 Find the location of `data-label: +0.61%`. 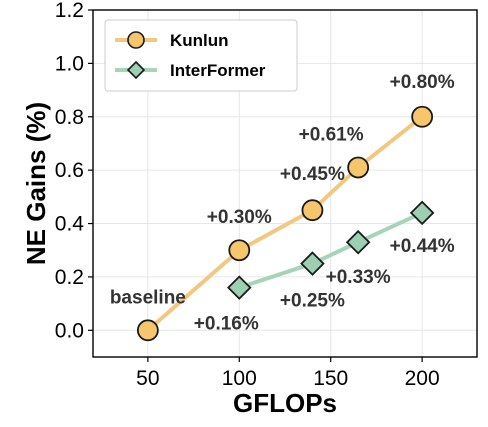

data-label: +0.61% is located at coordinates (331, 134).